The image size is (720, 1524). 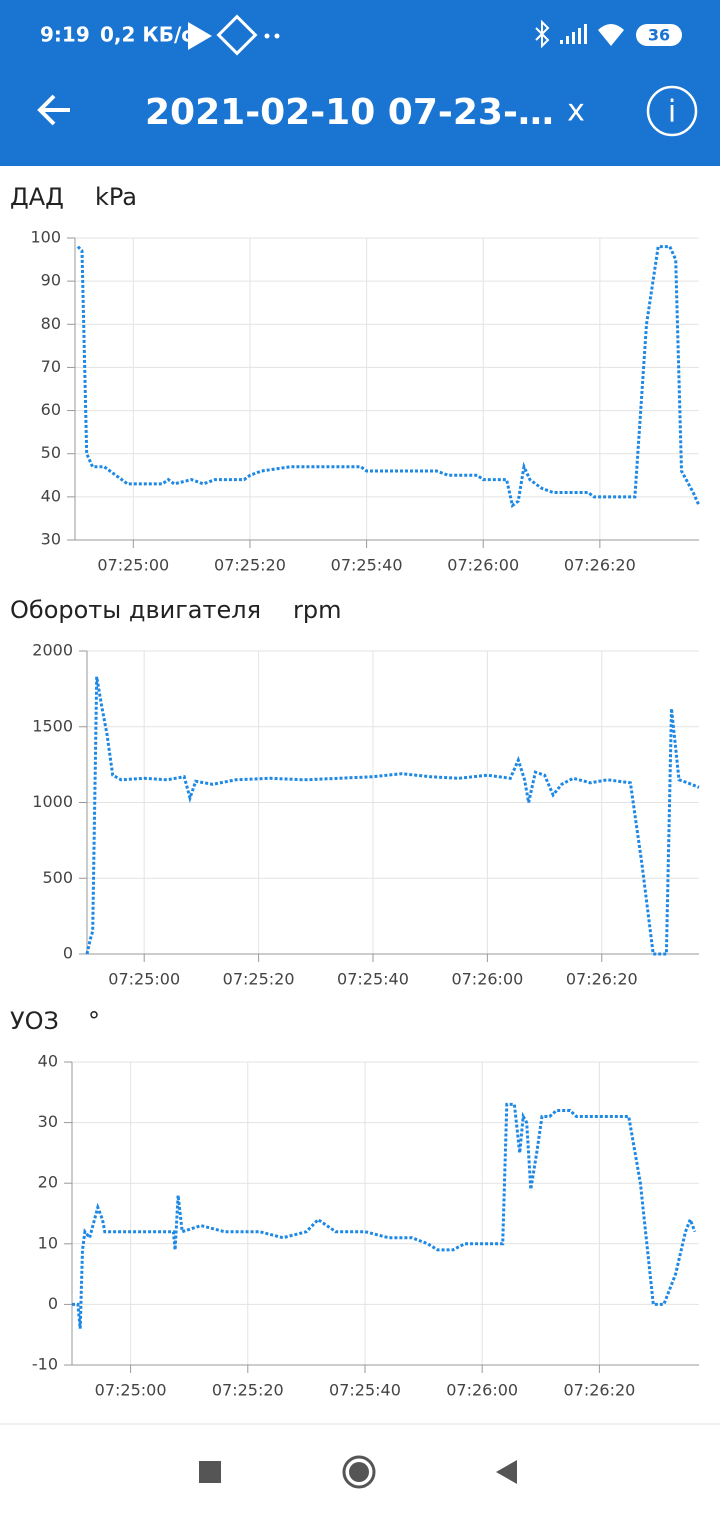 I want to click on y-tick-label: 1000, so click(x=52, y=801).